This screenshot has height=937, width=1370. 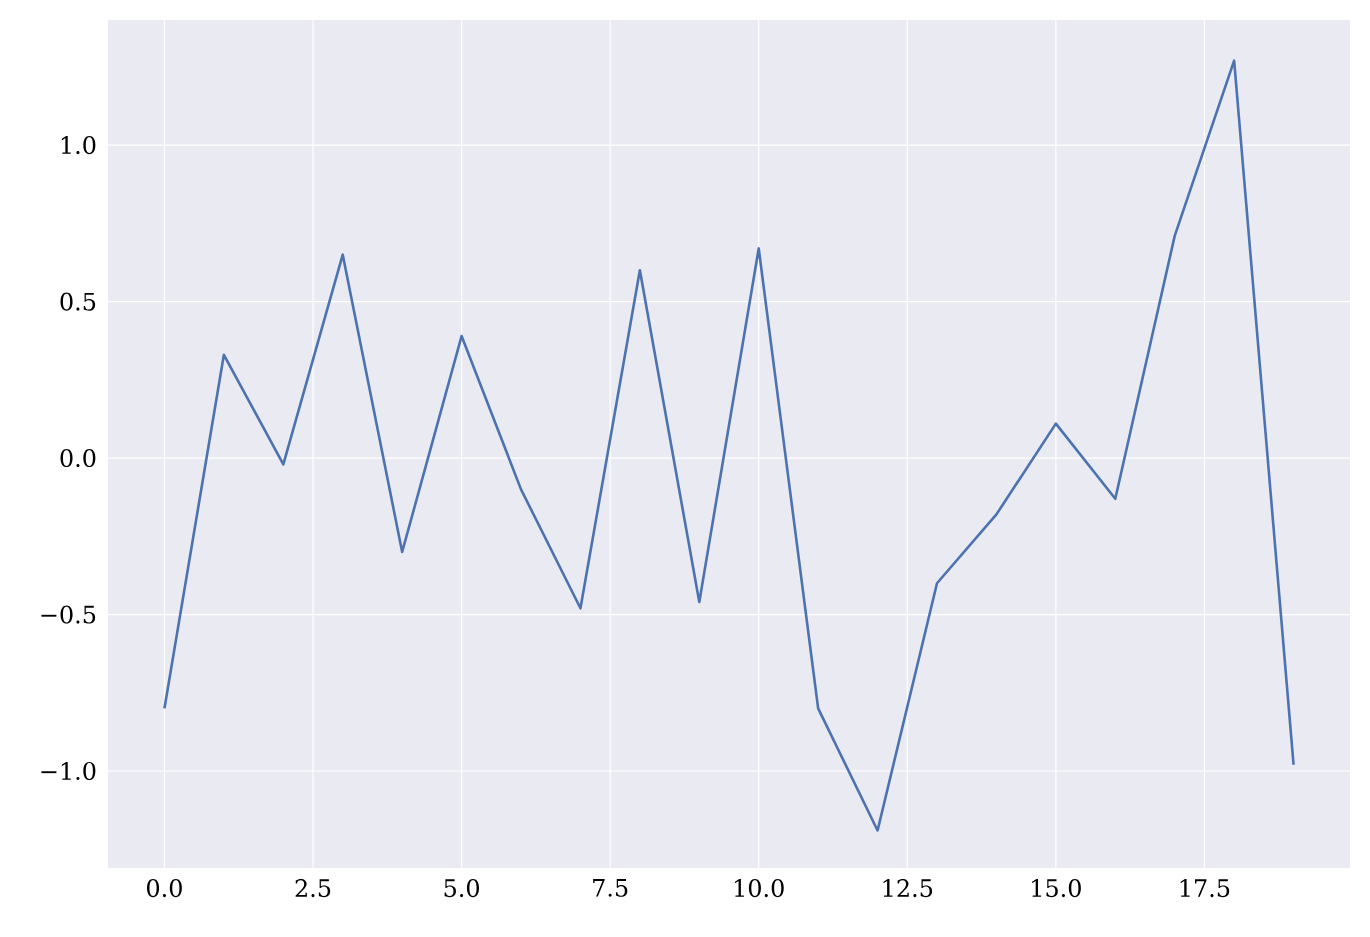 I want to click on y-tick-label: 1.0, so click(x=78, y=145).